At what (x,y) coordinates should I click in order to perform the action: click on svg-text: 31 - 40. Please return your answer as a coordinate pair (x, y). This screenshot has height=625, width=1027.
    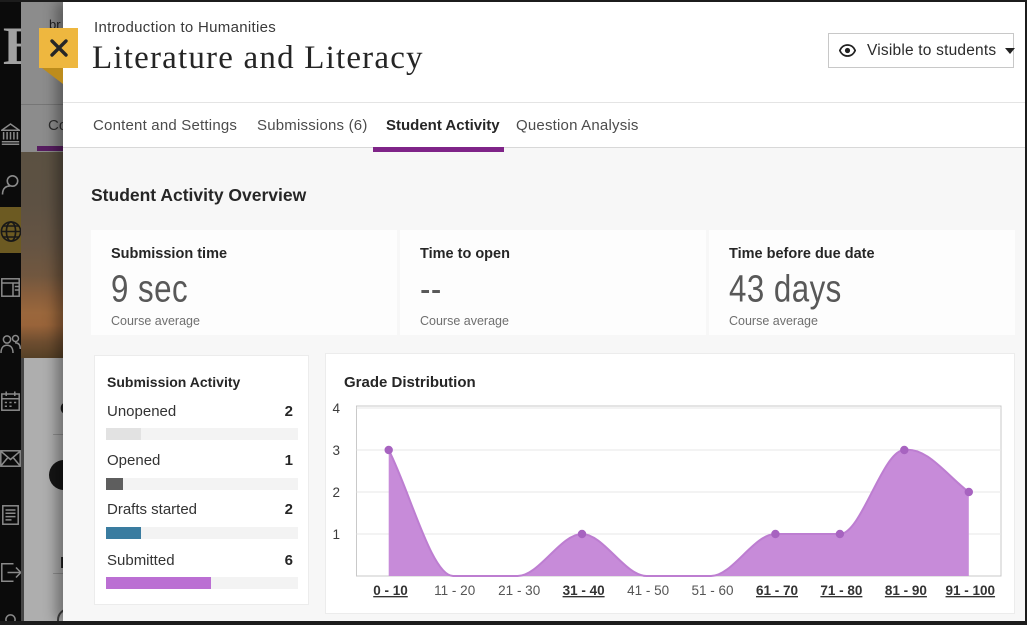
    Looking at the image, I should click on (584, 590).